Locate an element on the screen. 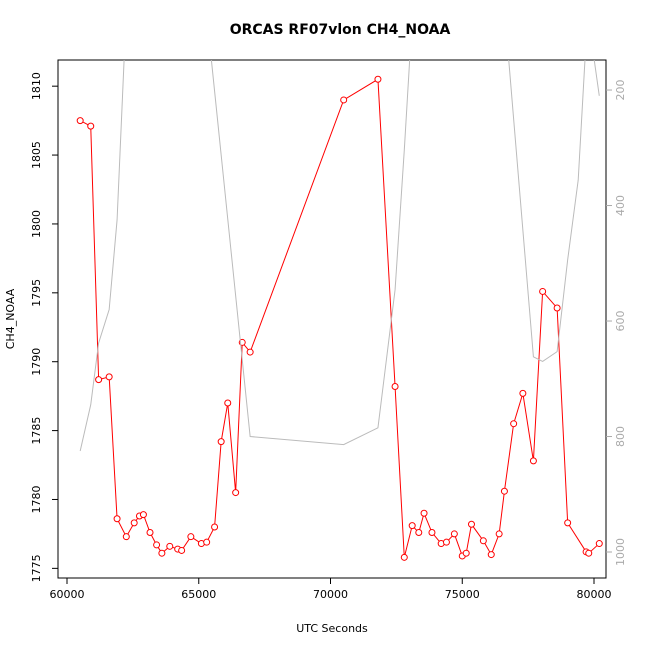 The height and width of the screenshot is (650, 650). y-tick-label: 1805 is located at coordinates (36, 155).